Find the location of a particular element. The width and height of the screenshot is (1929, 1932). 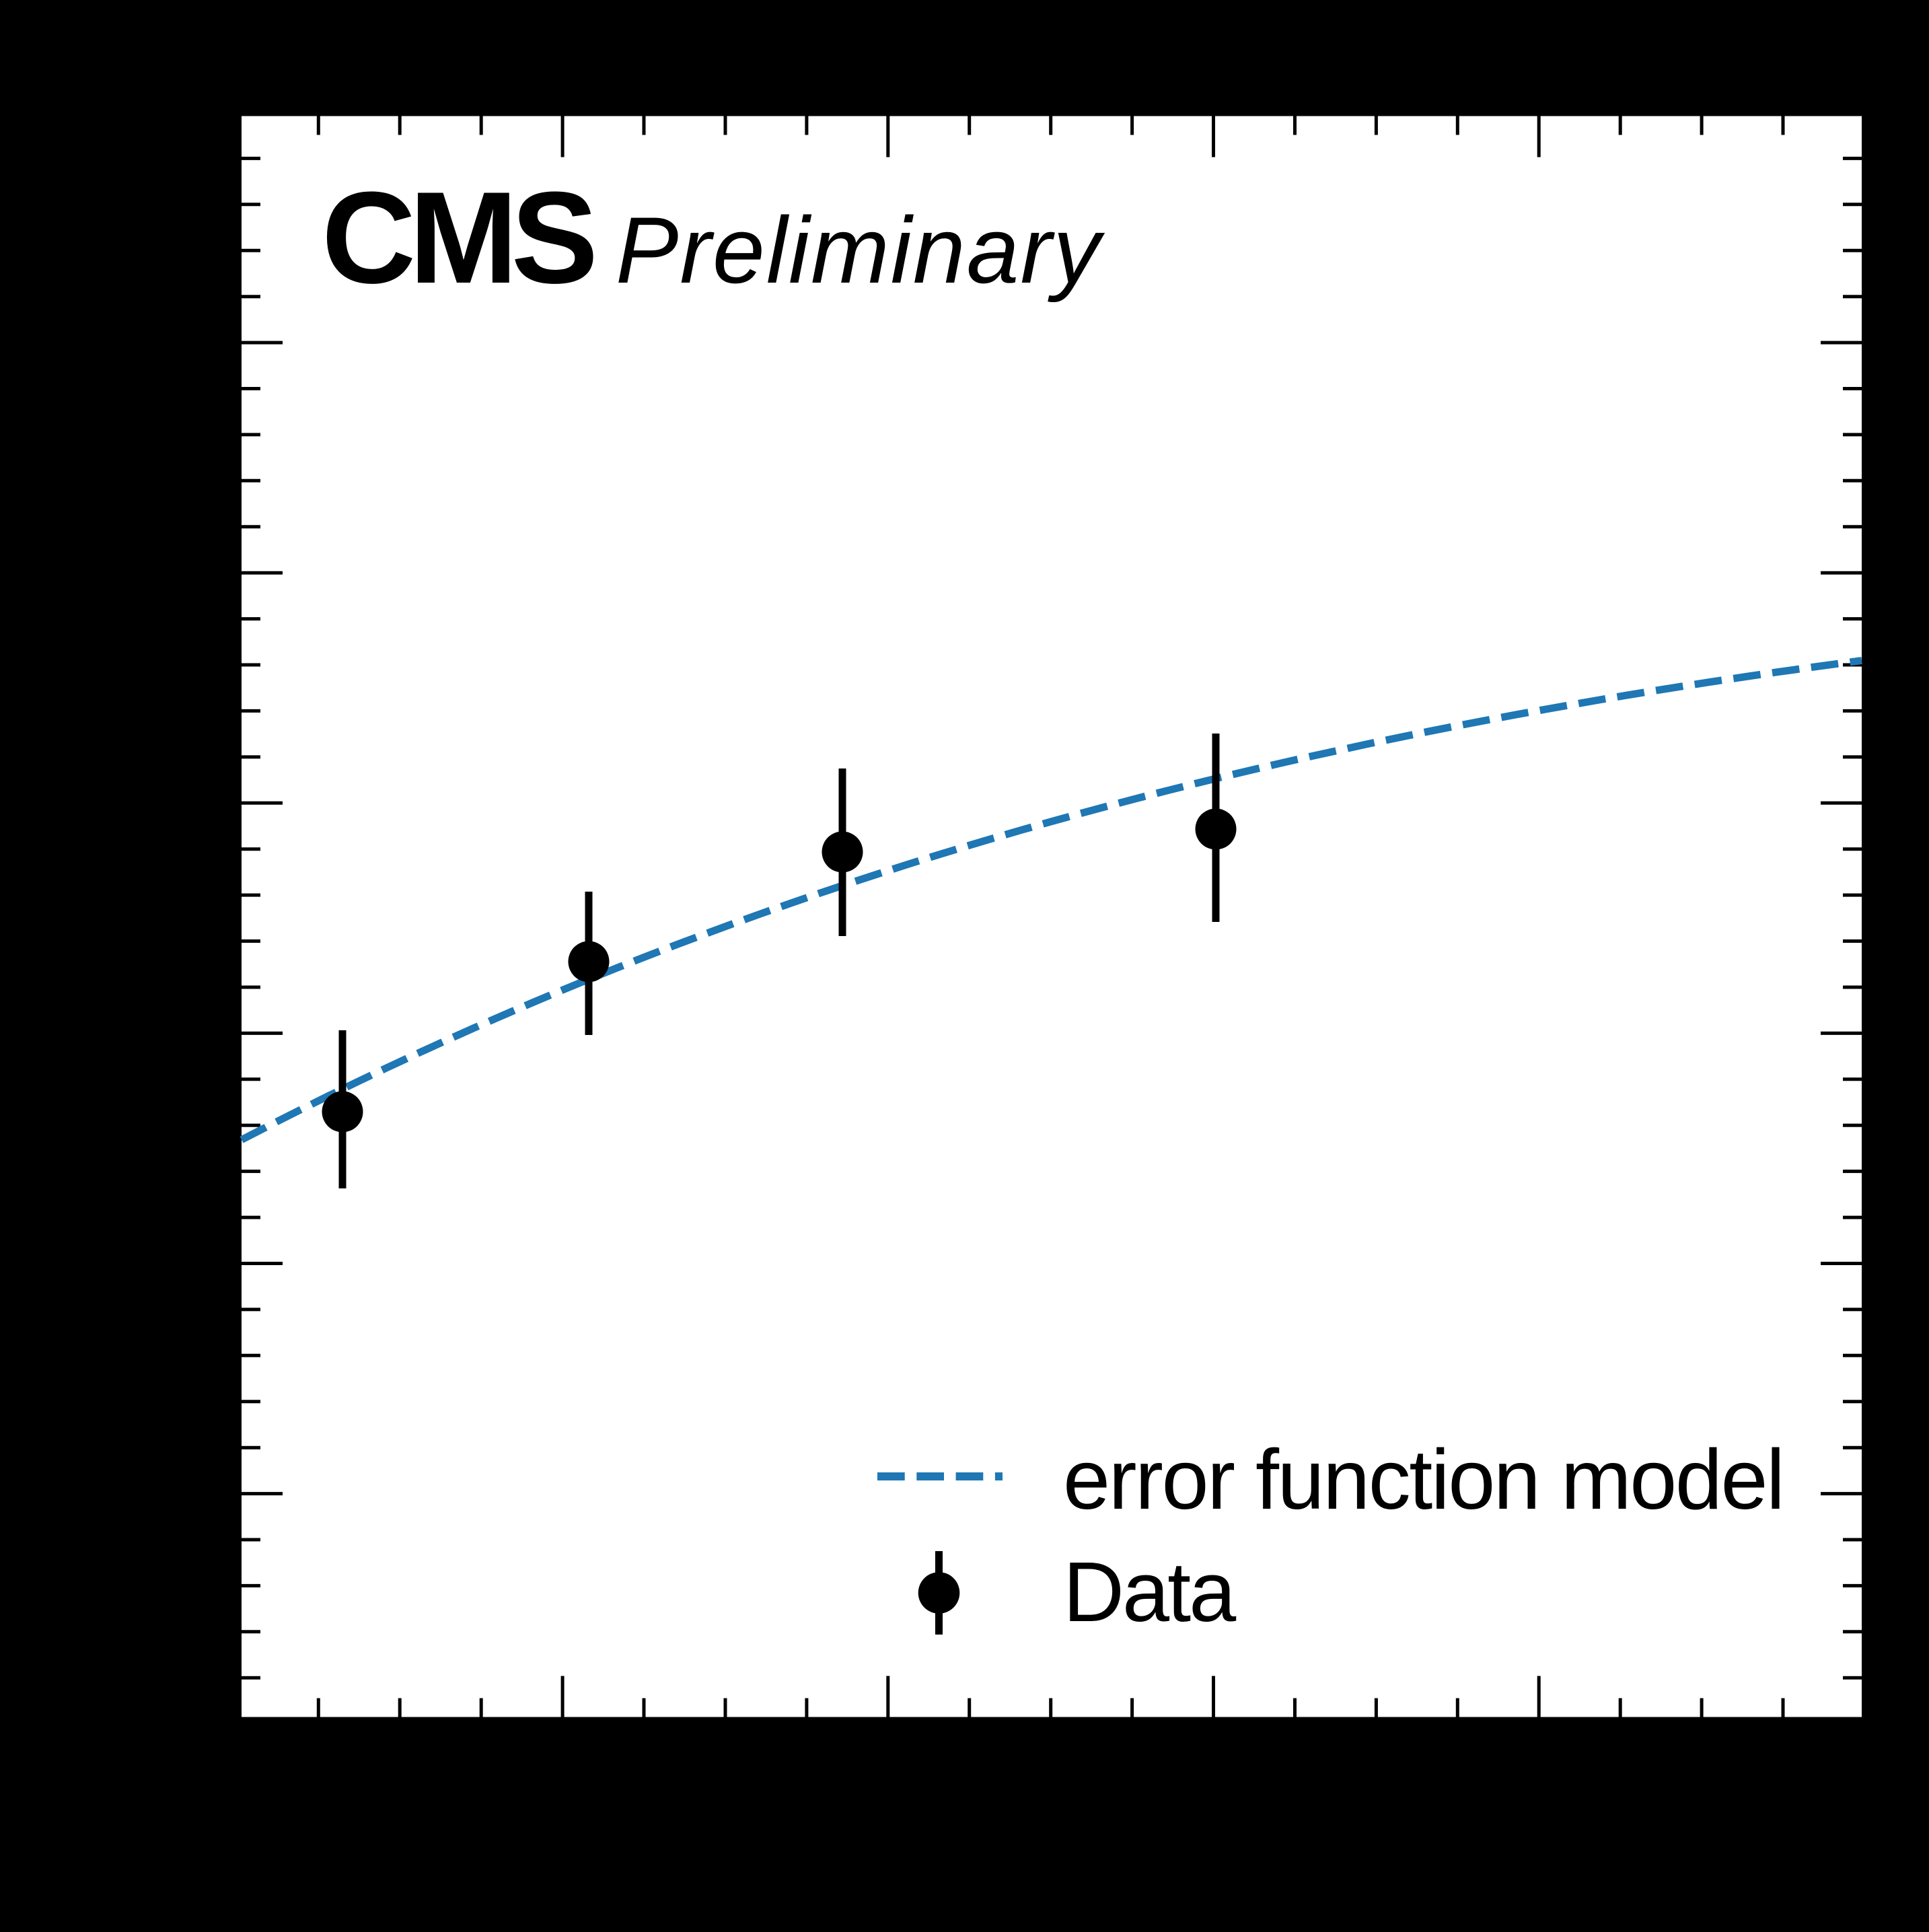

svg-text: error function model is located at coordinates (1423, 1479).